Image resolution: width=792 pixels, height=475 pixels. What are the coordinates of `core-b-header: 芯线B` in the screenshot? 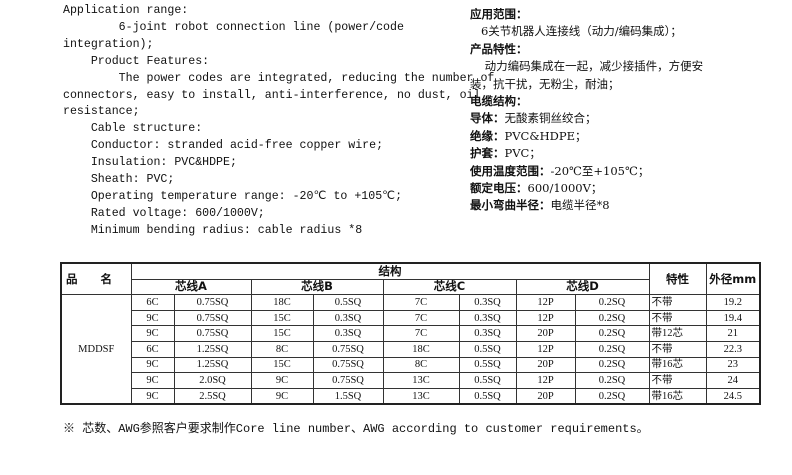 It's located at (317, 287).